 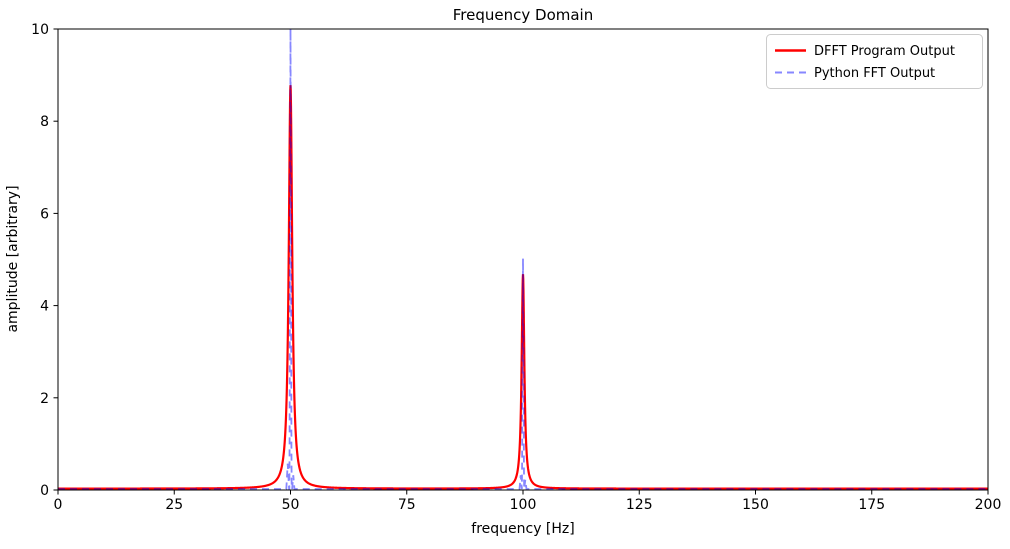 I want to click on x-tick-label: 50, so click(x=291, y=505).